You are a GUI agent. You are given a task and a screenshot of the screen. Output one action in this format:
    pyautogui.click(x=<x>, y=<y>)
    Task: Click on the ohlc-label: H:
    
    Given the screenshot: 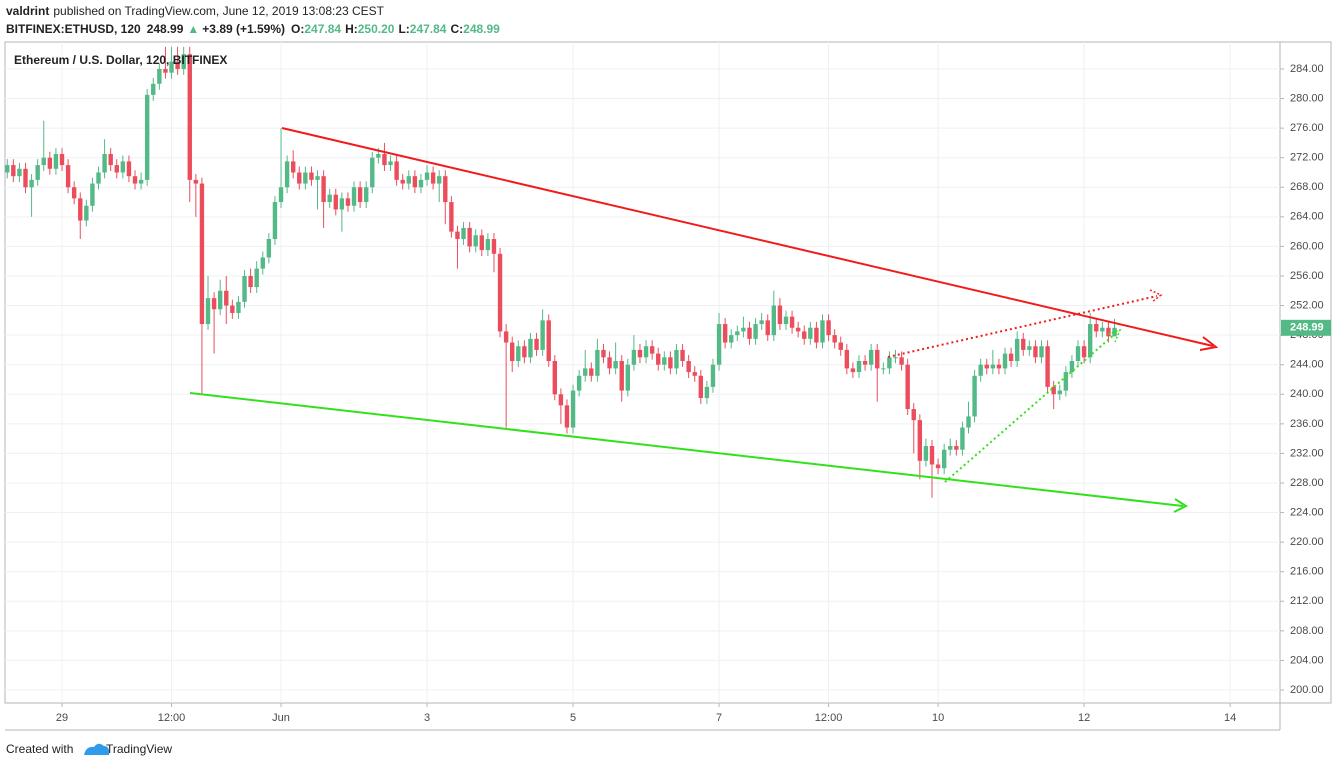 What is the action you would take?
    pyautogui.click(x=351, y=29)
    